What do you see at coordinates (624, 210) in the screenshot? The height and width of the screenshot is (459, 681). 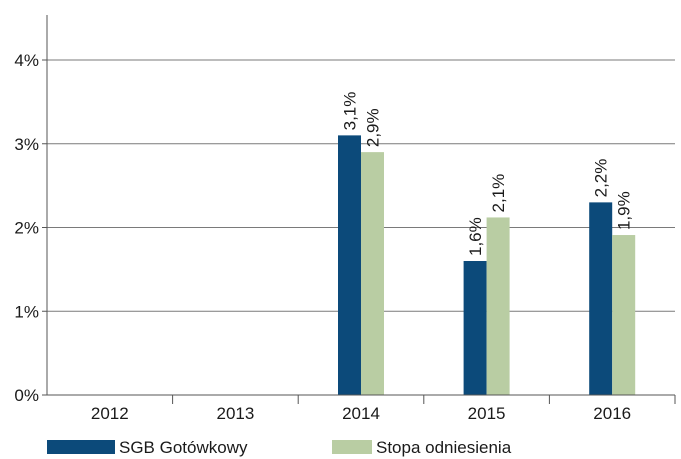 I see `data-label: 1,9%` at bounding box center [624, 210].